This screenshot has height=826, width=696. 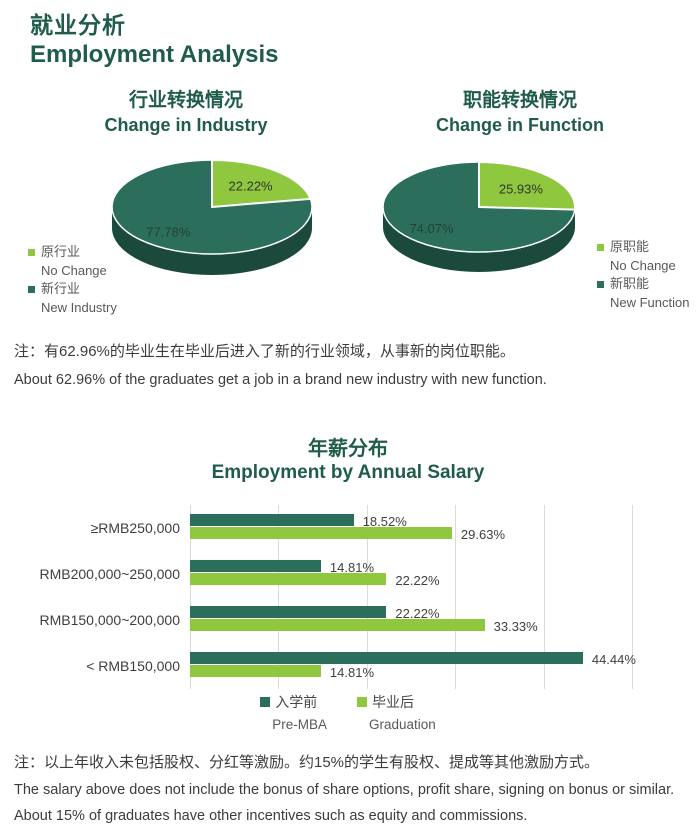 I want to click on graduation-swatch-icon, so click(x=361, y=702).